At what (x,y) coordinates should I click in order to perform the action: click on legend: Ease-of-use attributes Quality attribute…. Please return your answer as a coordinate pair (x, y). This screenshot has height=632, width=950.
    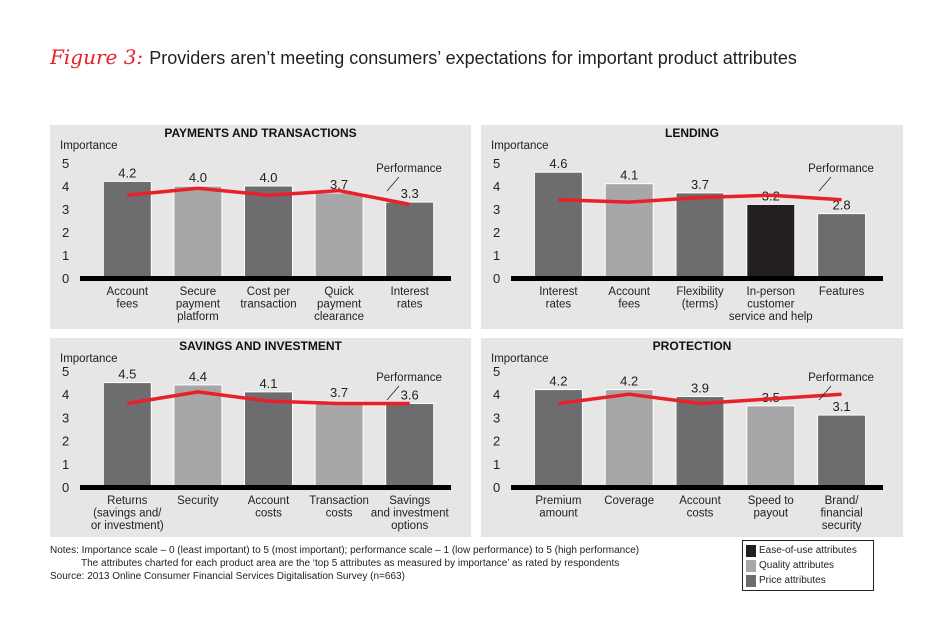
    Looking at the image, I should click on (808, 565).